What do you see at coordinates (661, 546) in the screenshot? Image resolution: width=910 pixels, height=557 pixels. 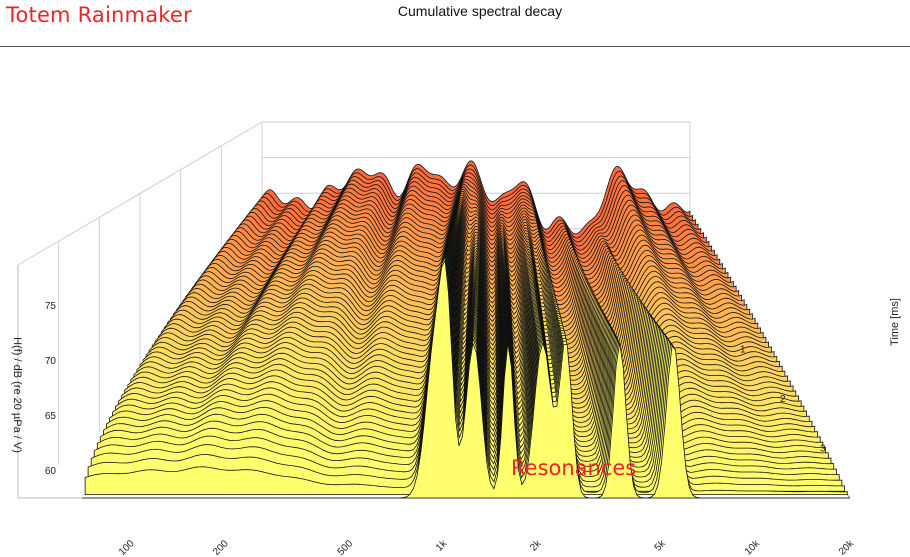 I see `x-tick-label: 5k` at bounding box center [661, 546].